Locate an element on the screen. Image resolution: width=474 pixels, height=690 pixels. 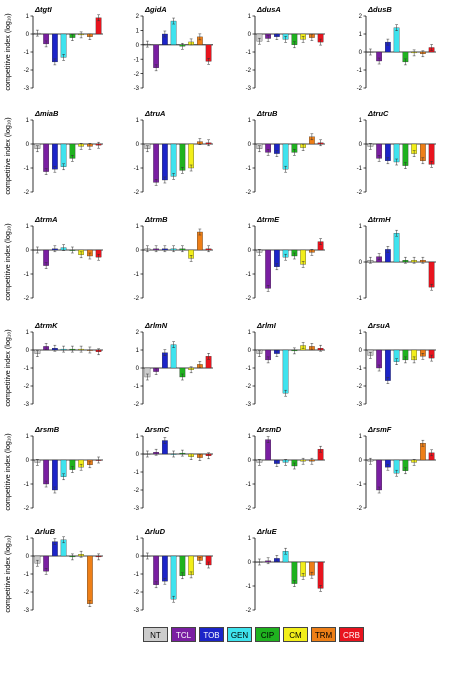
legend-item-trm: TRM is located at coordinates (323, 634).